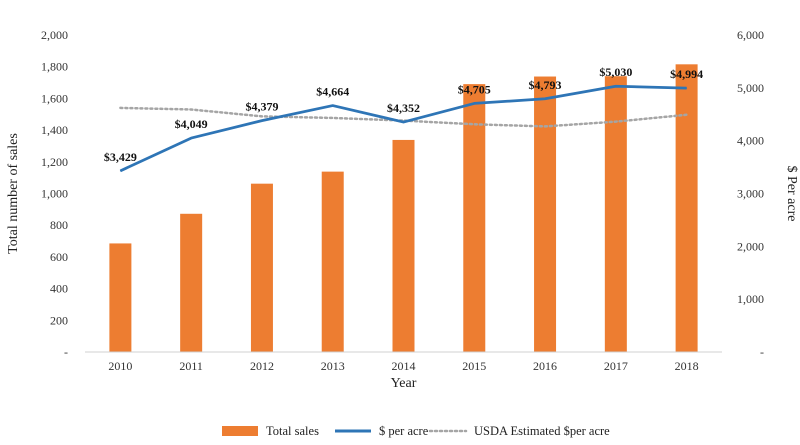  I want to click on x-tick-label: 2015, so click(474, 366).